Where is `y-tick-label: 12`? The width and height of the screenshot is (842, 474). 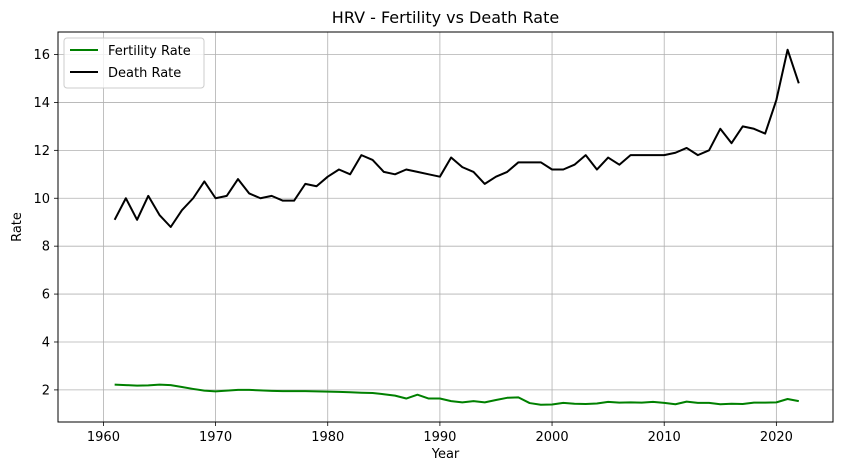
y-tick-label: 12 is located at coordinates (41, 151).